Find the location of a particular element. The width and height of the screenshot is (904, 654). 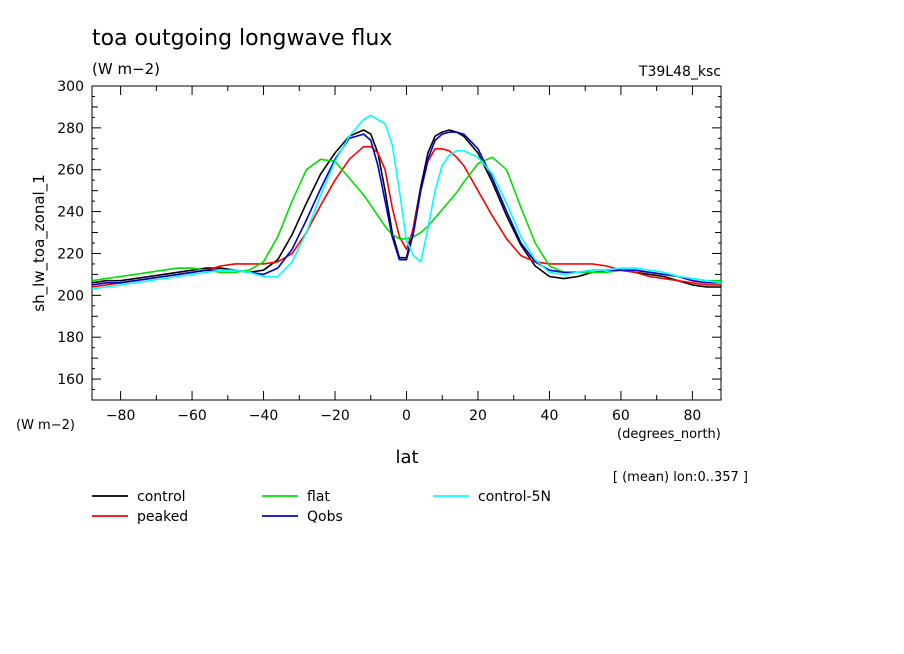

x-axis-label: lat is located at coordinates (406, 457).